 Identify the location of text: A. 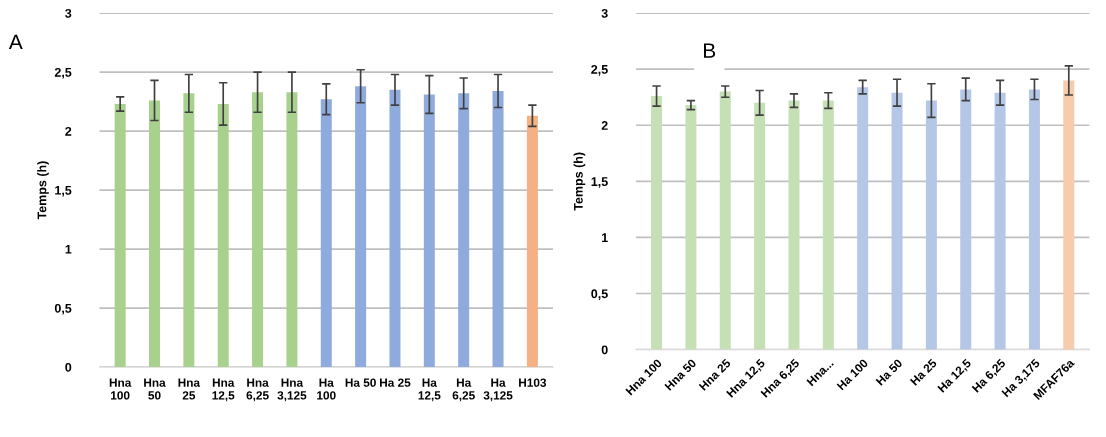
(15, 42).